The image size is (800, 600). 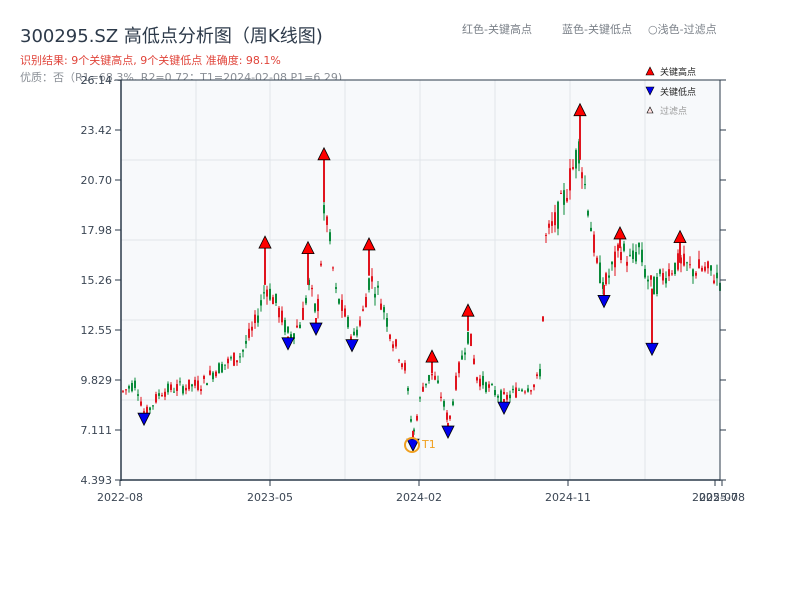 What do you see at coordinates (497, 29) in the screenshot?
I see `legend-text-red-high: 红色-关键高点` at bounding box center [497, 29].